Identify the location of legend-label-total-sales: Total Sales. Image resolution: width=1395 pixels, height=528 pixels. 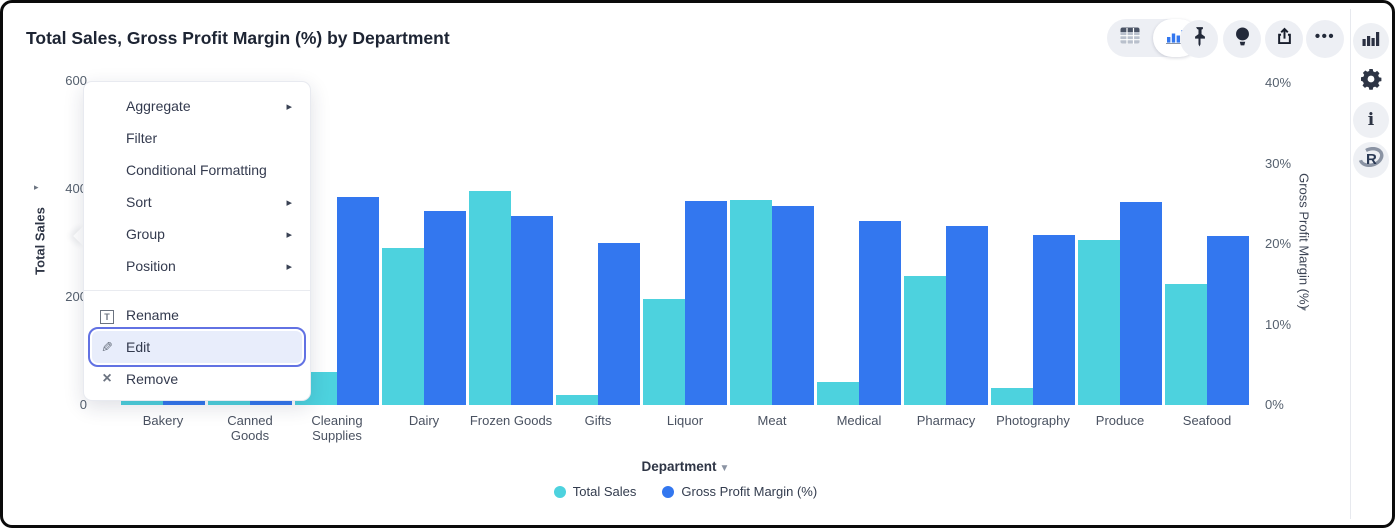
(604, 491).